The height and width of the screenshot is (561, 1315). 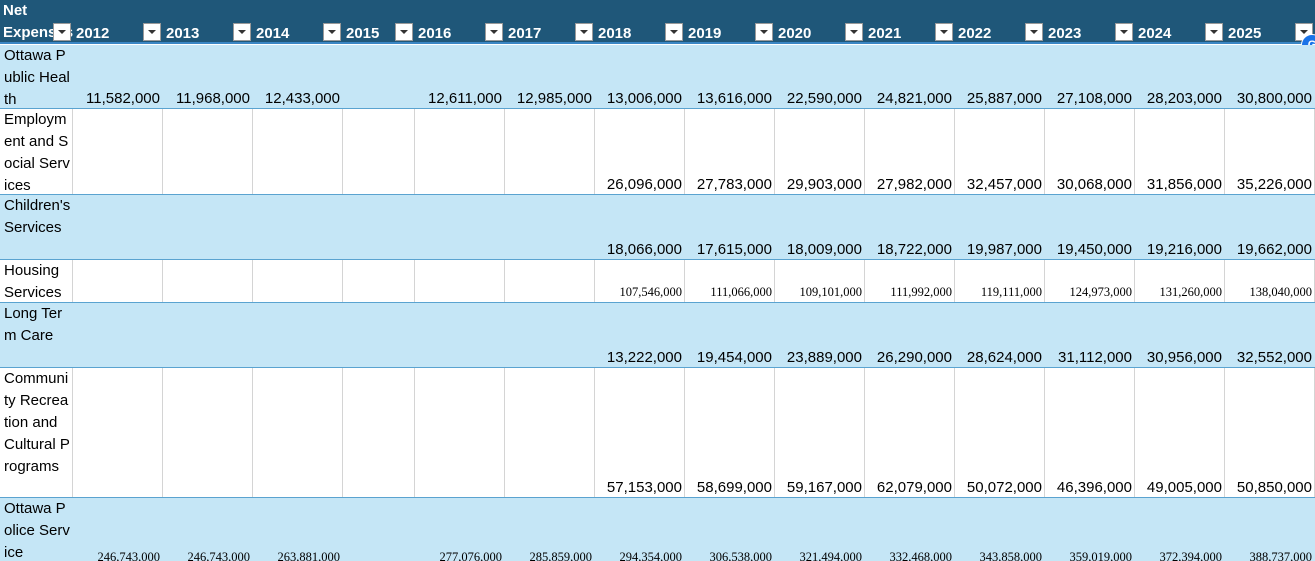 What do you see at coordinates (820, 227) in the screenshot?
I see `table-cell: 18,009,000` at bounding box center [820, 227].